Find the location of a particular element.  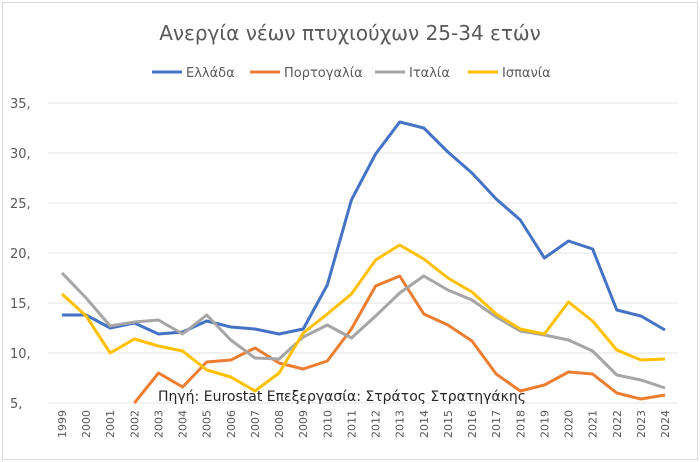

x-tick-label: 2021 is located at coordinates (593, 424).